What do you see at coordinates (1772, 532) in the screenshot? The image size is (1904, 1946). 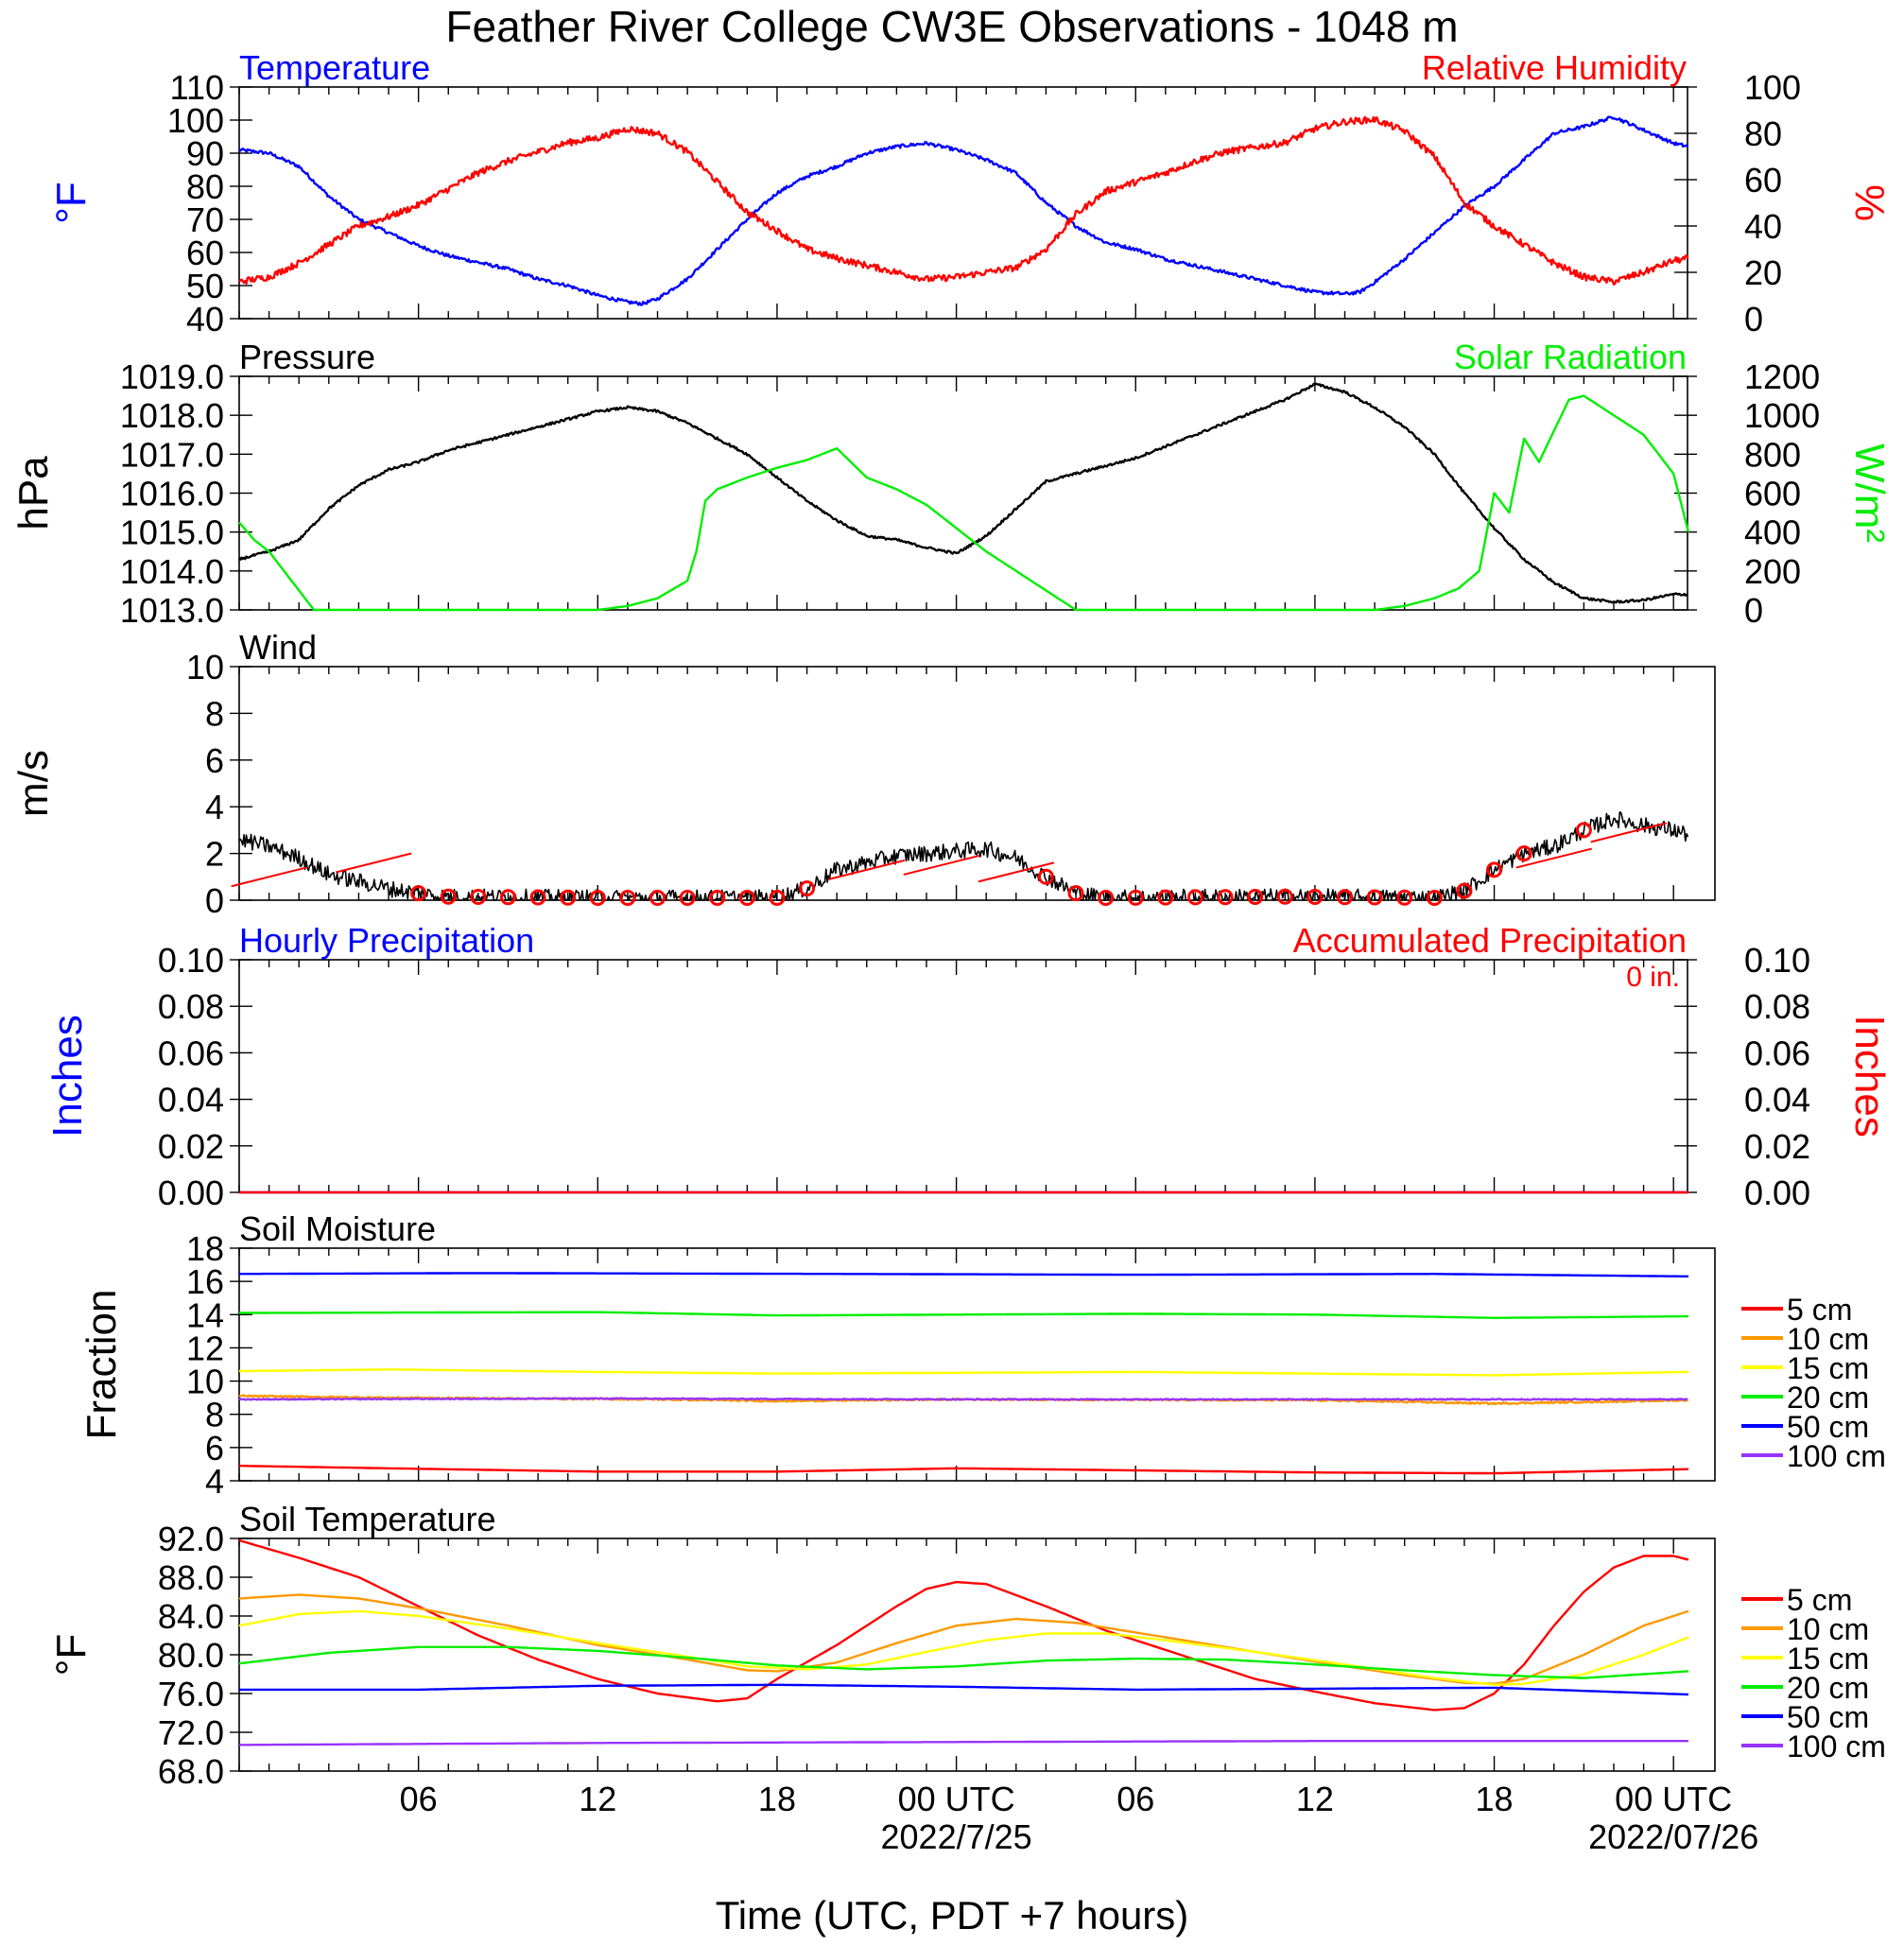 I see `y2-tick-label: 400` at bounding box center [1772, 532].